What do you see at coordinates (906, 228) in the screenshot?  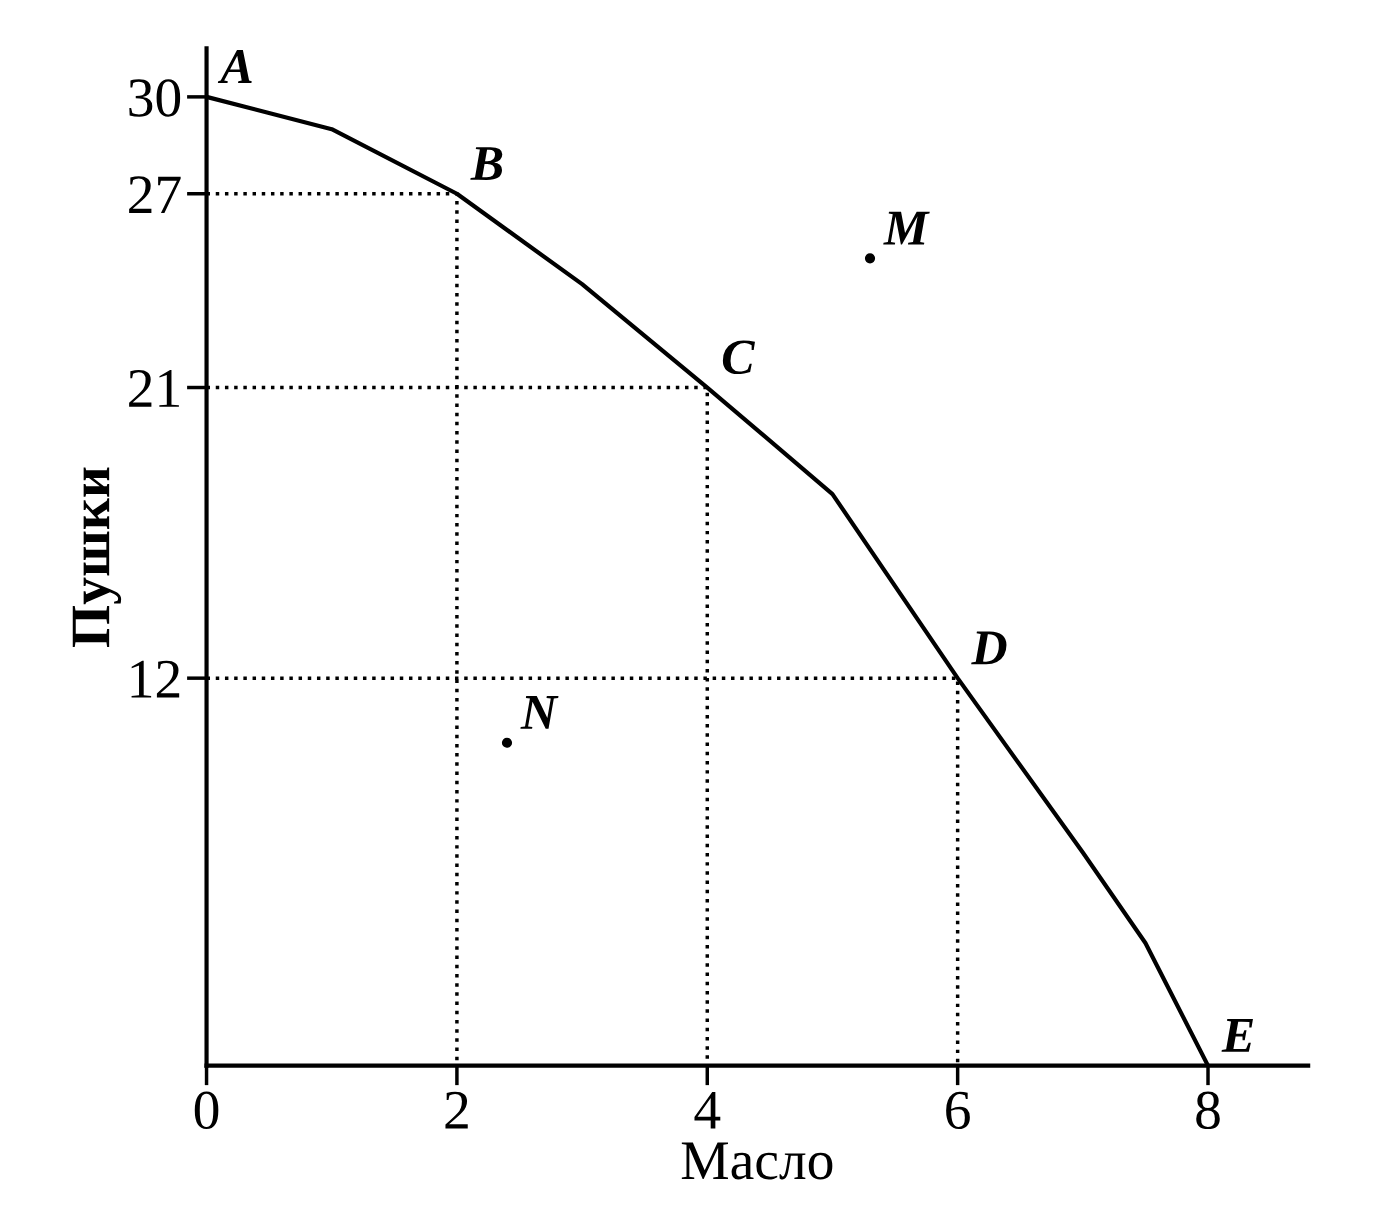 I see `annotation: M` at bounding box center [906, 228].